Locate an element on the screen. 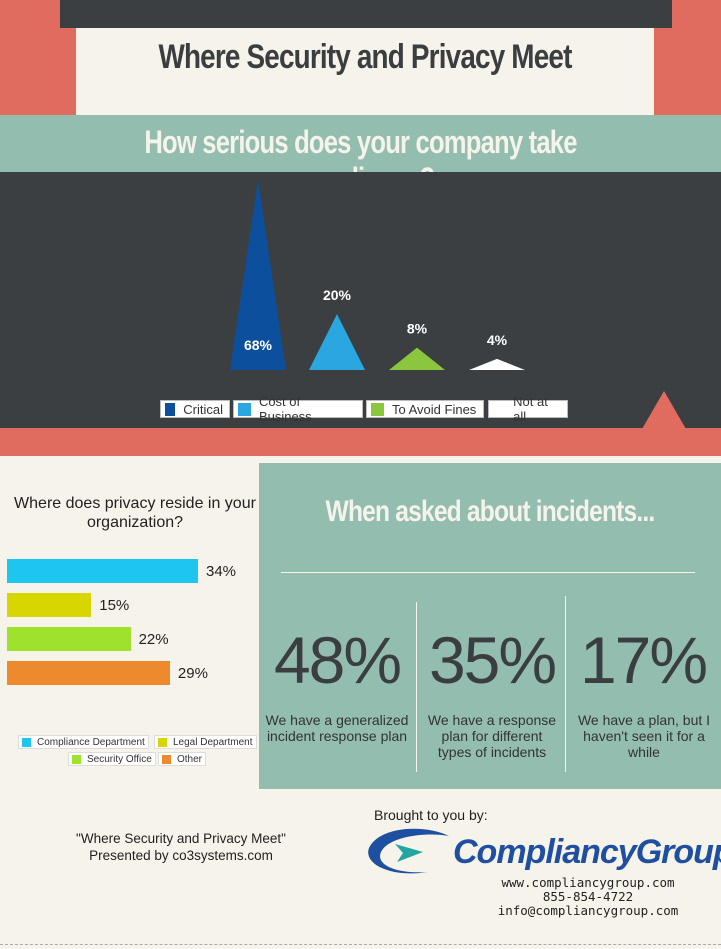  bottom-dashed-rule is located at coordinates (360, 944).